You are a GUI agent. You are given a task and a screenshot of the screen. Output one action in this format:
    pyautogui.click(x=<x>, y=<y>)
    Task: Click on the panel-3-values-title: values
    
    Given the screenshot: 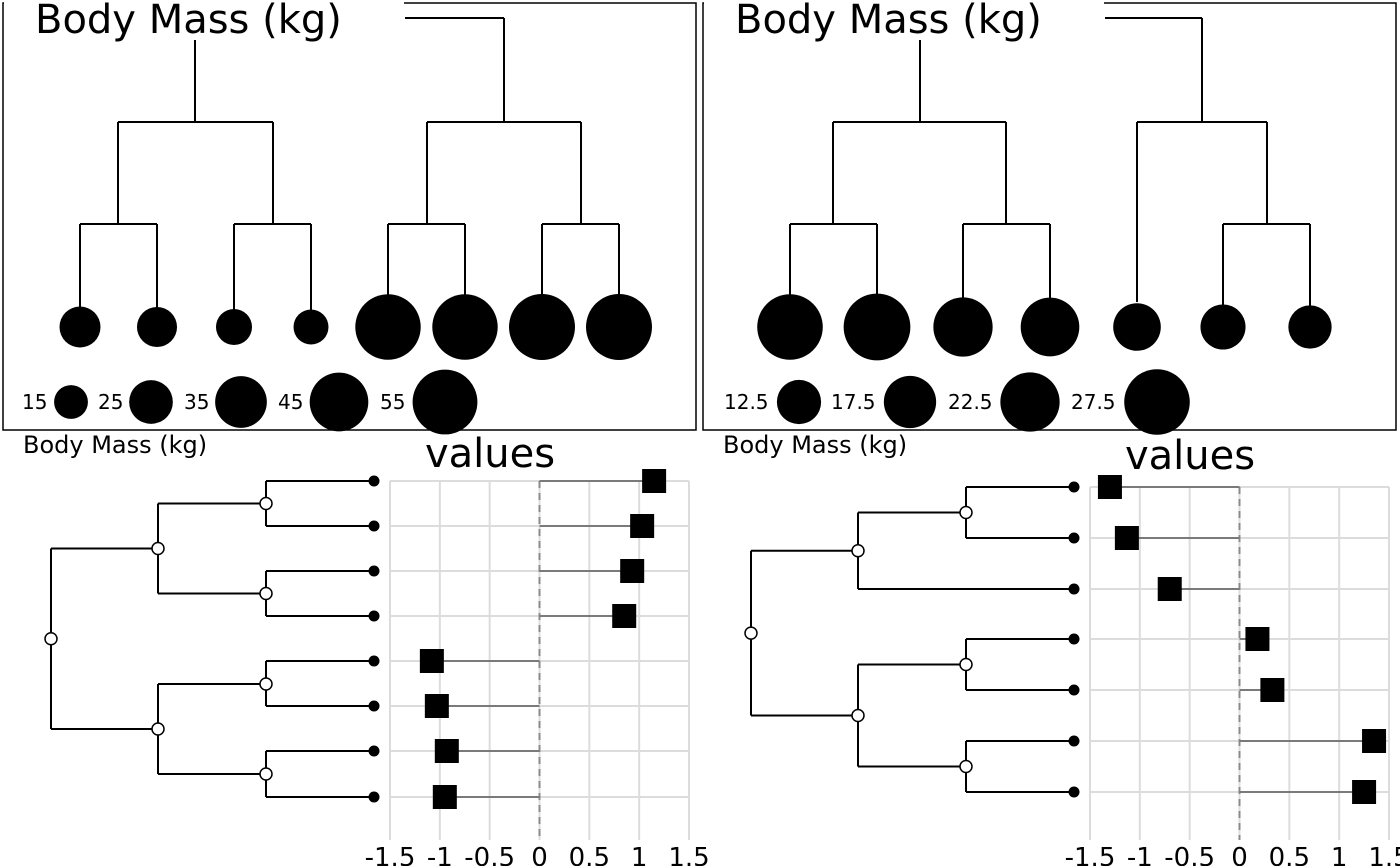 What is the action you would take?
    pyautogui.click(x=490, y=454)
    